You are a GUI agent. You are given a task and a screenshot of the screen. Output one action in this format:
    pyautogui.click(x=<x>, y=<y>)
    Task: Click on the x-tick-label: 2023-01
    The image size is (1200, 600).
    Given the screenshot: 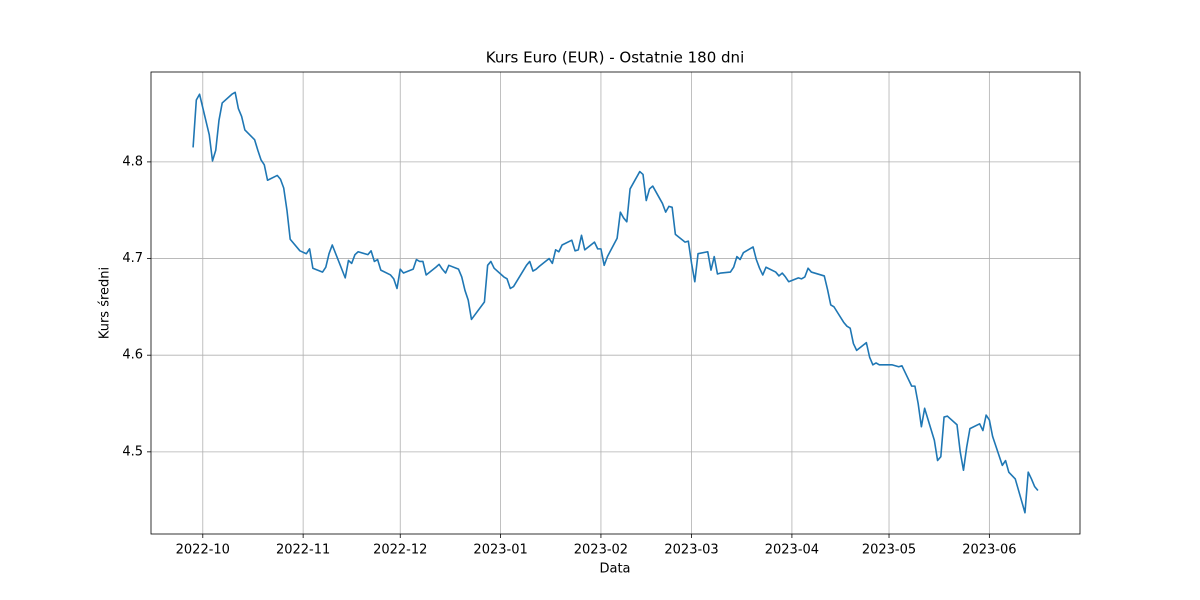 What is the action you would take?
    pyautogui.click(x=500, y=550)
    